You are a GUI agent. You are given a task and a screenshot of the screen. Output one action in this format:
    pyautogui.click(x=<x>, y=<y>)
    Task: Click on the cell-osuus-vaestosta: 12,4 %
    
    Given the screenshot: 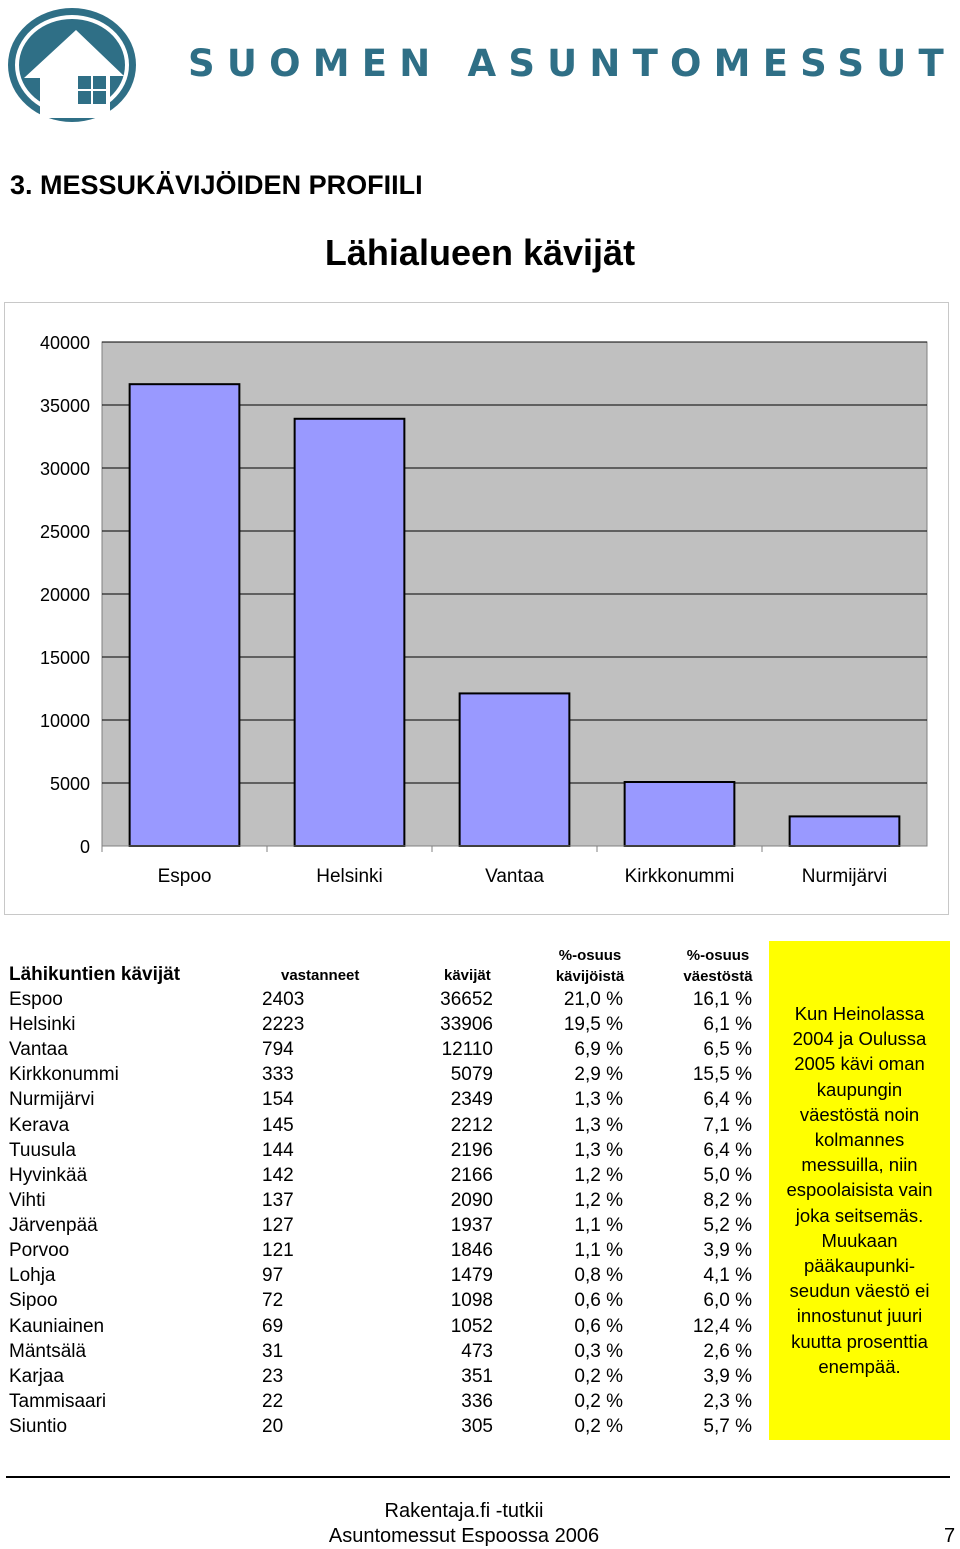 What is the action you would take?
    pyautogui.click(x=722, y=1326)
    